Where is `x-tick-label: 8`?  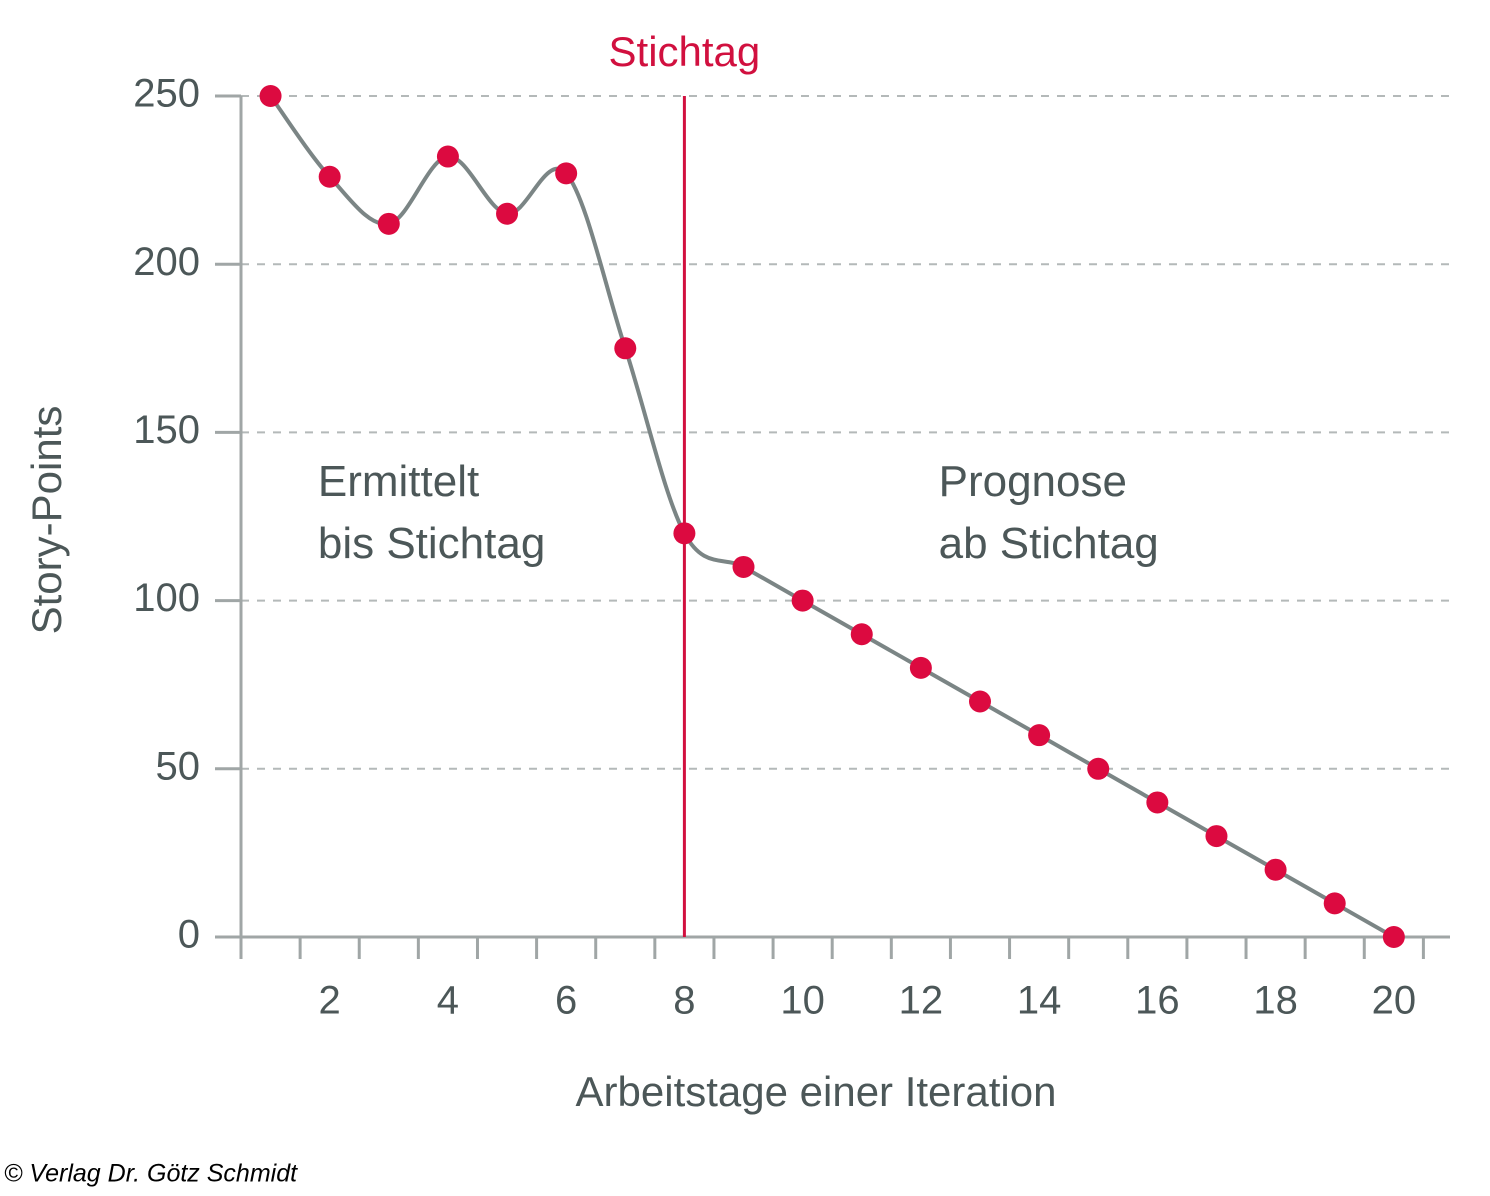 x-tick-label: 8 is located at coordinates (684, 1001).